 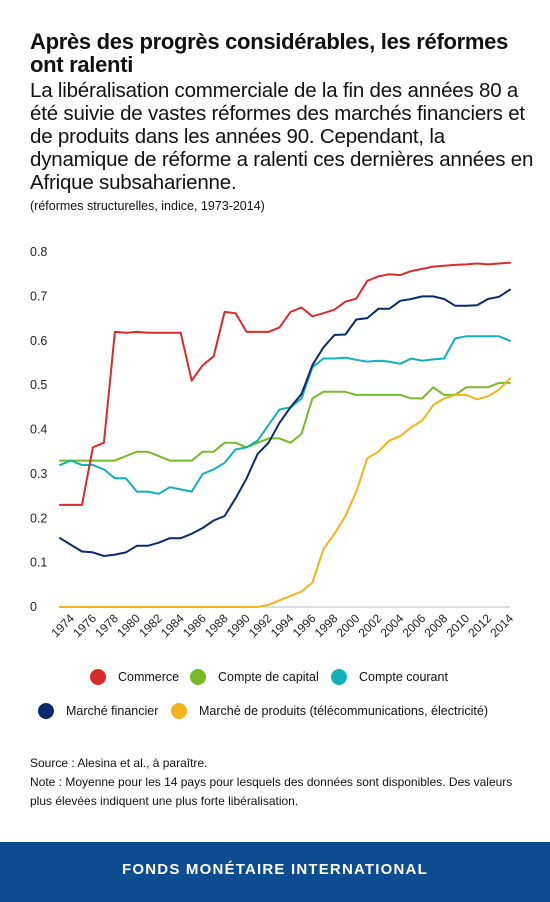 I want to click on y-tick-label: 0.5, so click(x=38, y=385).